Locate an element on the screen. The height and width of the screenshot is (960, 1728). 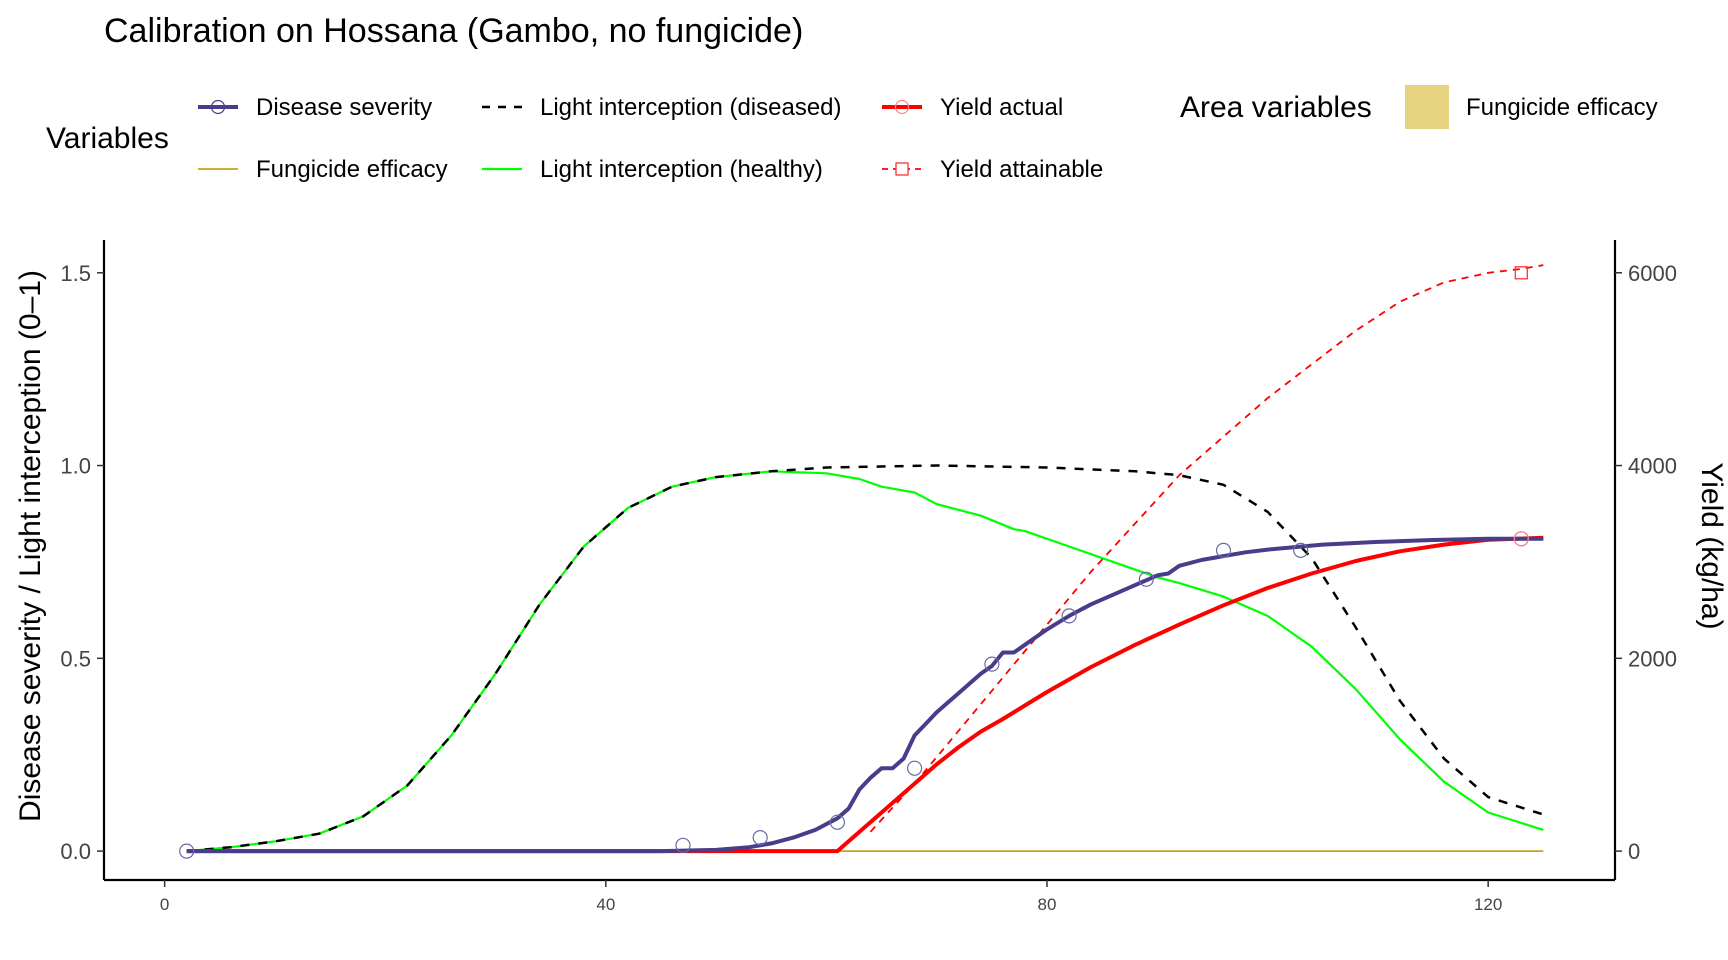
legend-label-yield-actual: Yield actual is located at coordinates (1001, 107).